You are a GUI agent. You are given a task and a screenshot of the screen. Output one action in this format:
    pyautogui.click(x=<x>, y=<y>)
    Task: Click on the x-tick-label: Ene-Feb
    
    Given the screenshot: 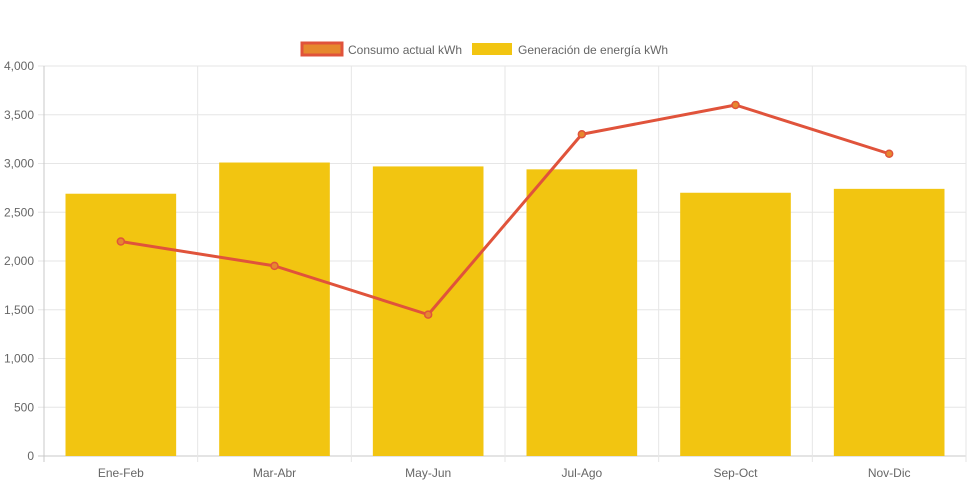 What is the action you would take?
    pyautogui.click(x=121, y=473)
    